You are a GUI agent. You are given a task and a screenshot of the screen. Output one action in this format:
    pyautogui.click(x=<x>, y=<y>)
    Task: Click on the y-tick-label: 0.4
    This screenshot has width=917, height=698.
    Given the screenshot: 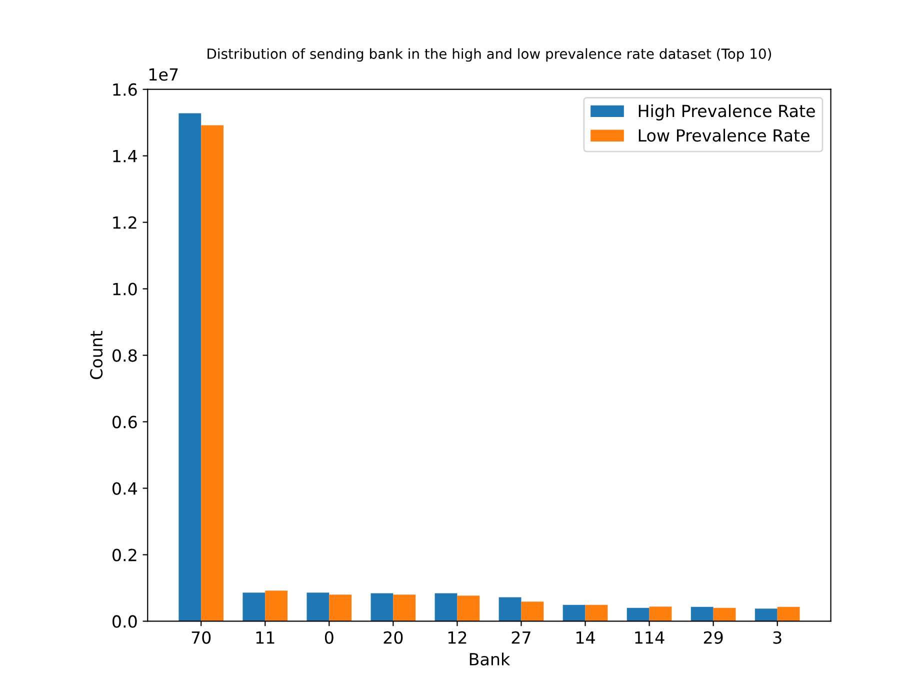 What is the action you would take?
    pyautogui.click(x=124, y=488)
    